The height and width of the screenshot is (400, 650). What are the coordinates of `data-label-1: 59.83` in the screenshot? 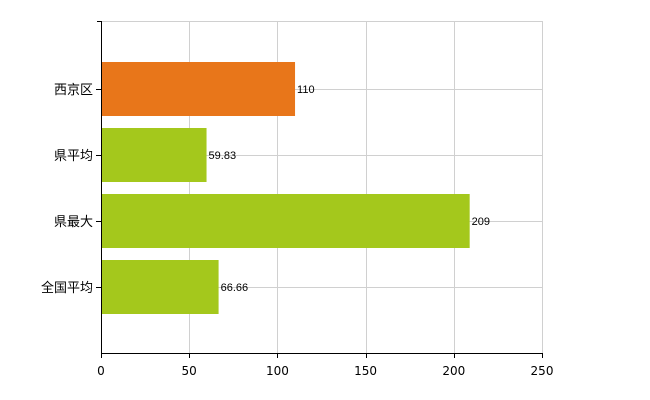 It's located at (223, 156).